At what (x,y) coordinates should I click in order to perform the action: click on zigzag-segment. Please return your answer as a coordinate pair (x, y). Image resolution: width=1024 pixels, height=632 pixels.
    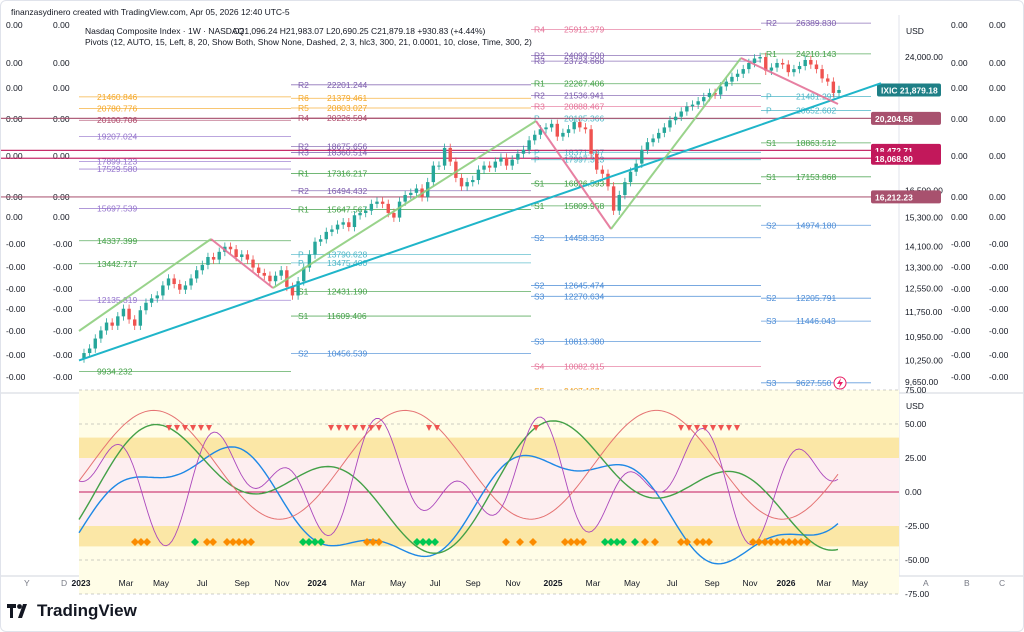
    Looking at the image, I should click on (242, 263).